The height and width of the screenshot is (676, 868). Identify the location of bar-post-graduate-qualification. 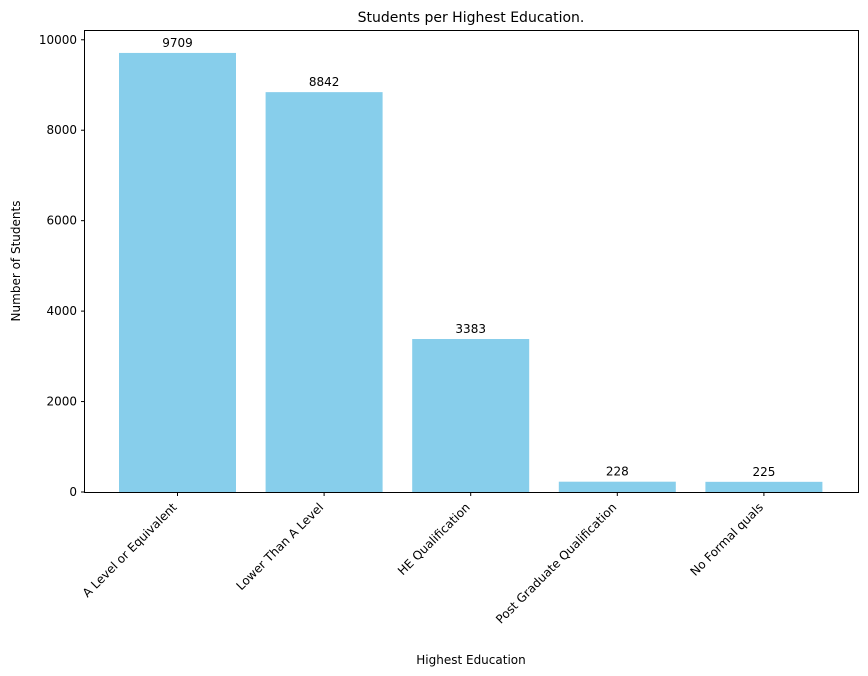
(617, 486).